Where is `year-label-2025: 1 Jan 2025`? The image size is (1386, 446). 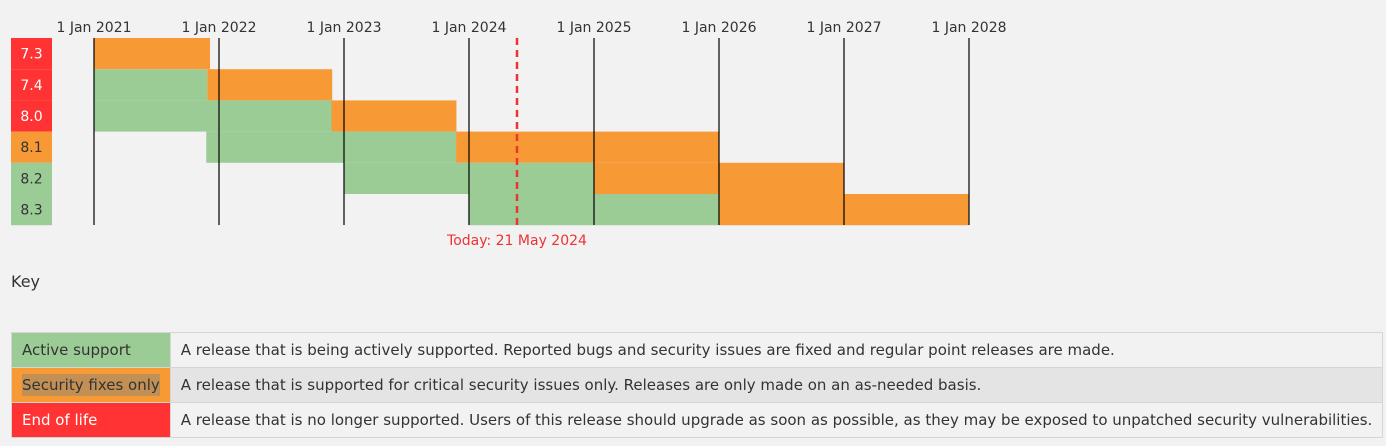
year-label-2025: 1 Jan 2025 is located at coordinates (593, 28).